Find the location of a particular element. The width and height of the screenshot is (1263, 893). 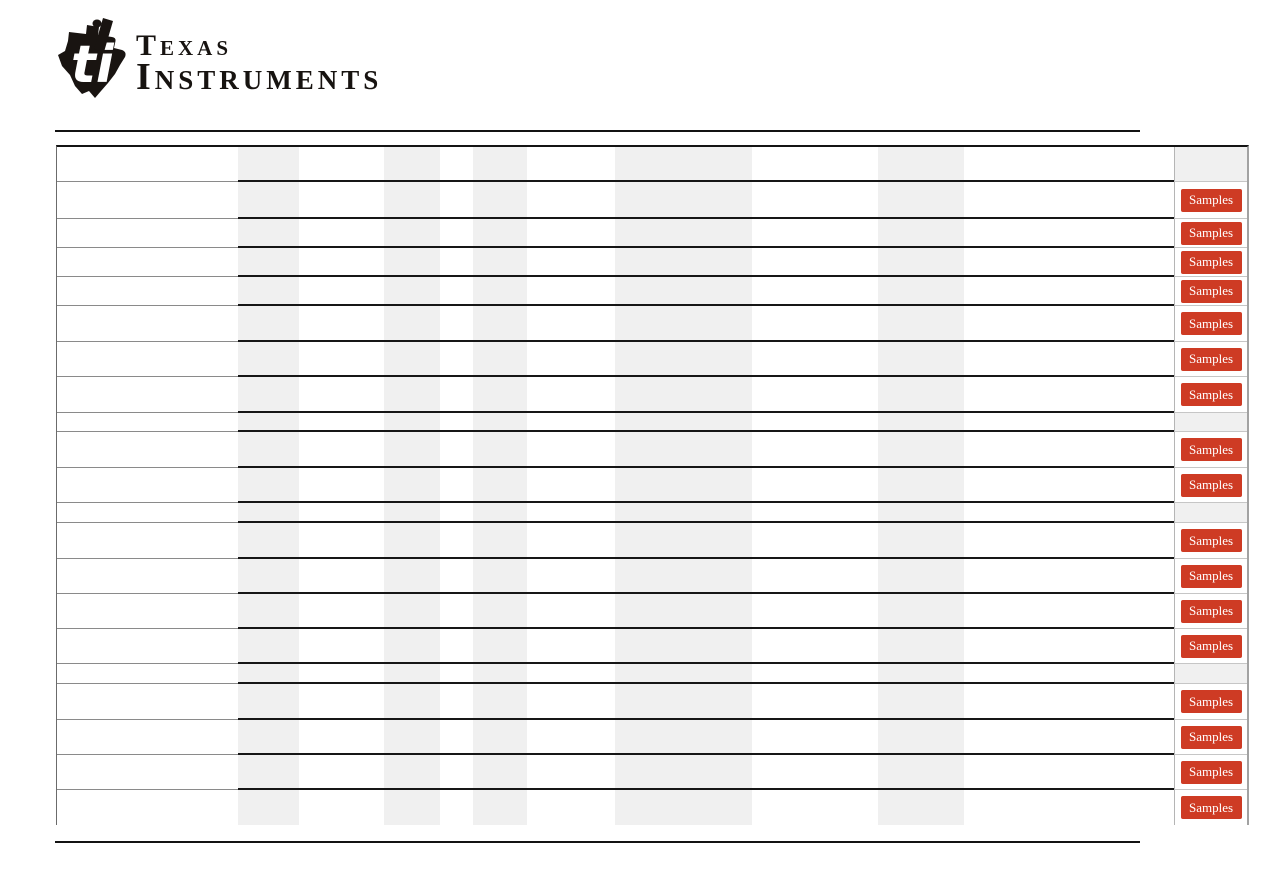

bottom-divider is located at coordinates (597, 842).